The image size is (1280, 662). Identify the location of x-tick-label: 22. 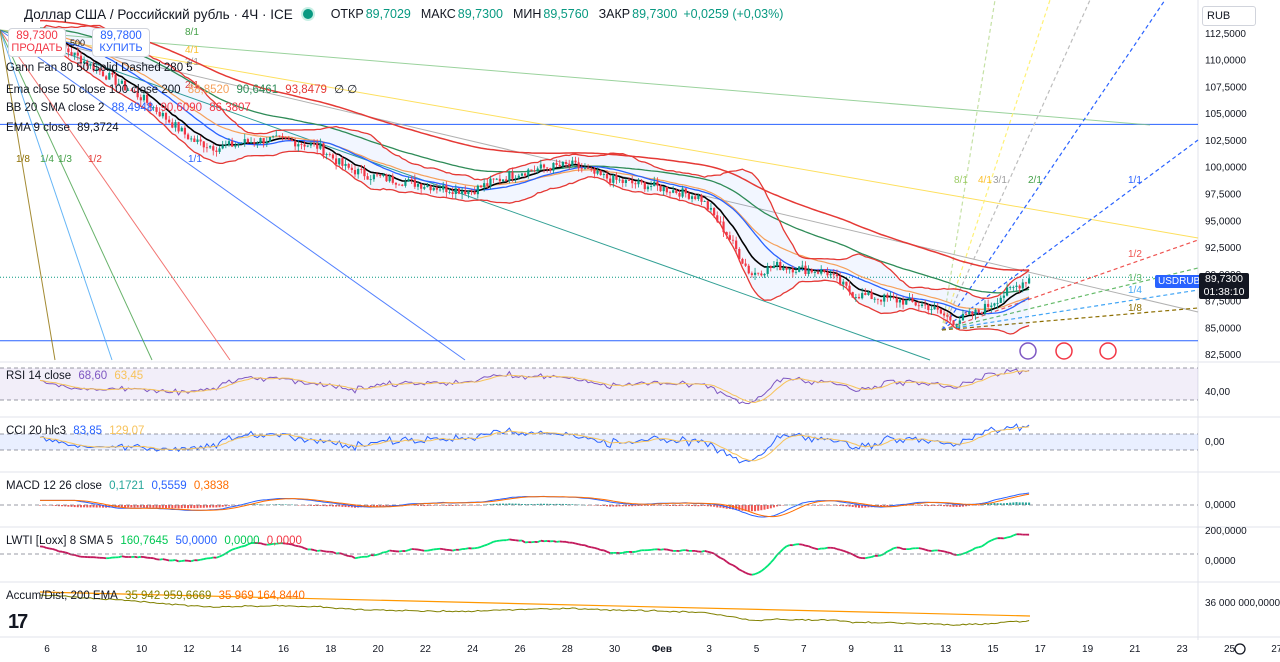
(426, 649).